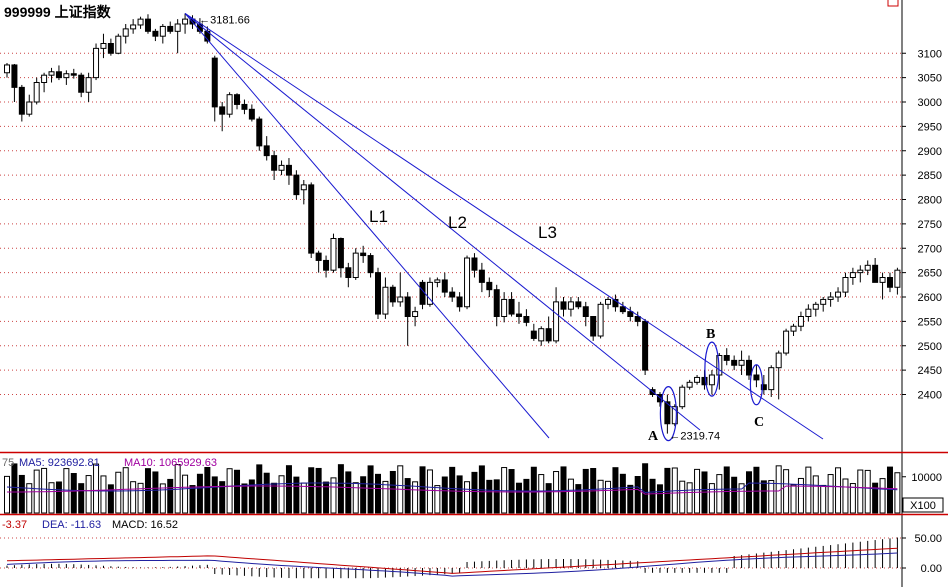 This screenshot has height=587, width=948. What do you see at coordinates (923, 506) in the screenshot?
I see `volume-unit-label: X100` at bounding box center [923, 506].